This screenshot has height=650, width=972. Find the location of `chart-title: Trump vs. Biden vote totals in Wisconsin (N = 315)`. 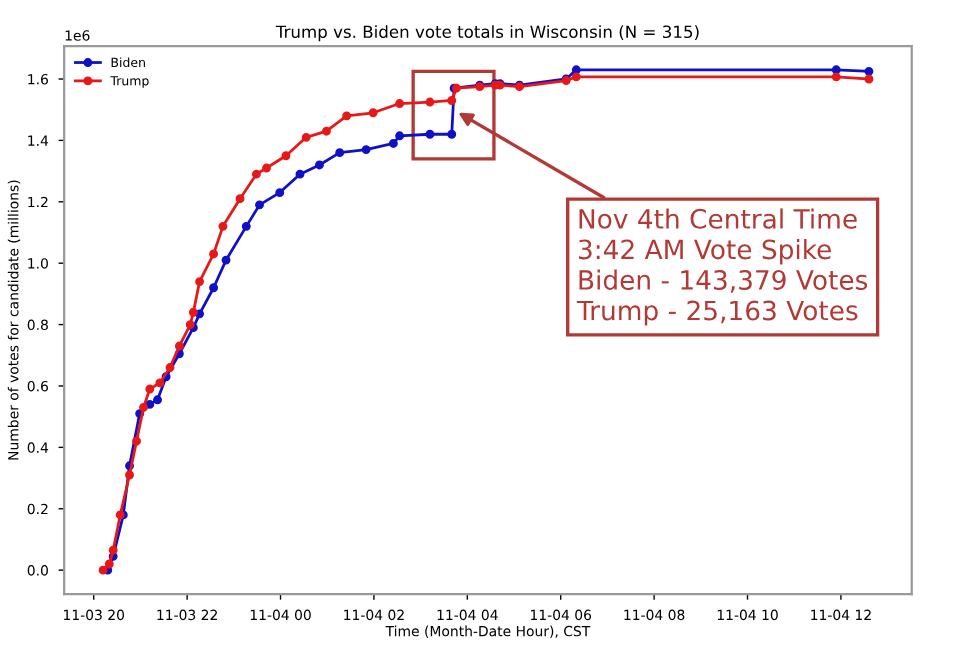

chart-title: Trump vs. Biden vote totals in Wisconsin (N = 315) is located at coordinates (487, 33).